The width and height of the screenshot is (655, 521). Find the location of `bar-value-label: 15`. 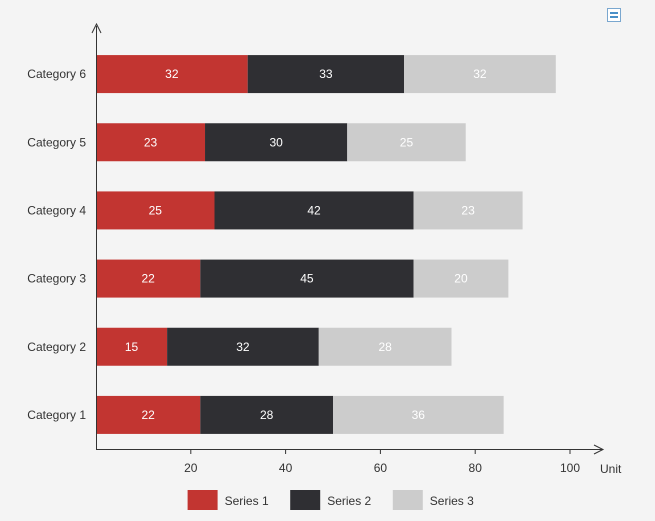

bar-value-label: 15 is located at coordinates (132, 347).